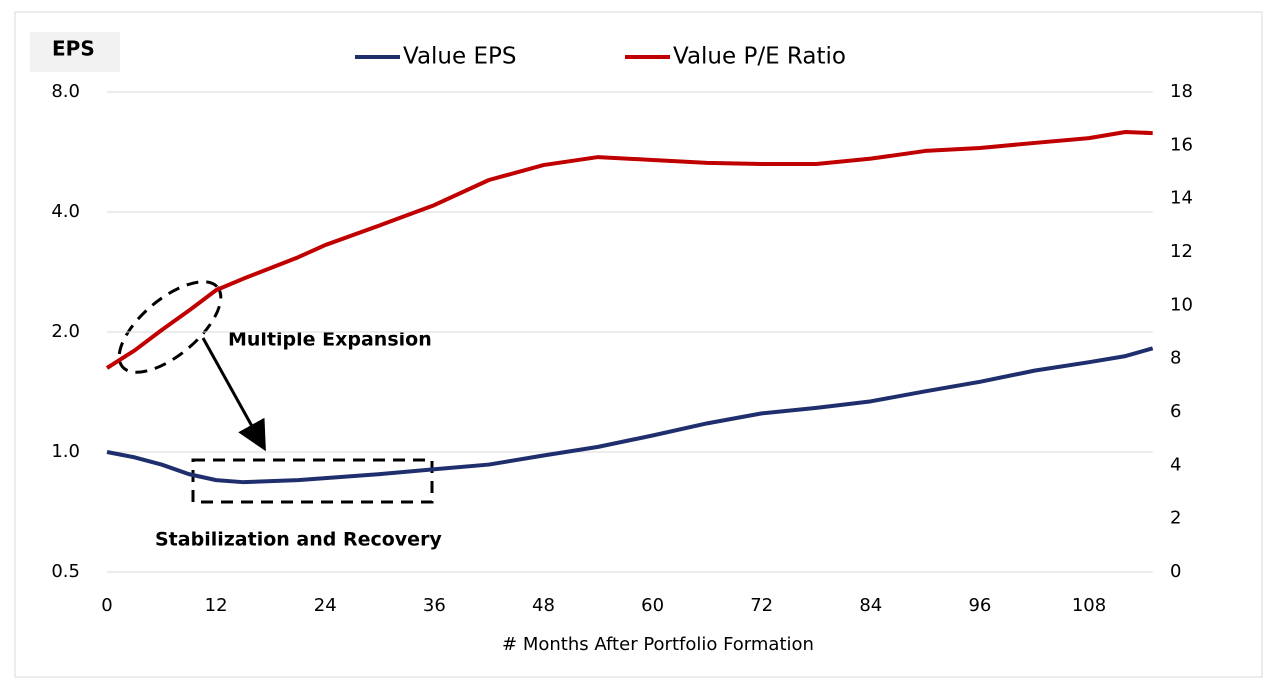 Image resolution: width=1280 pixels, height=699 pixels. I want to click on x-tick-label: 84, so click(870, 605).